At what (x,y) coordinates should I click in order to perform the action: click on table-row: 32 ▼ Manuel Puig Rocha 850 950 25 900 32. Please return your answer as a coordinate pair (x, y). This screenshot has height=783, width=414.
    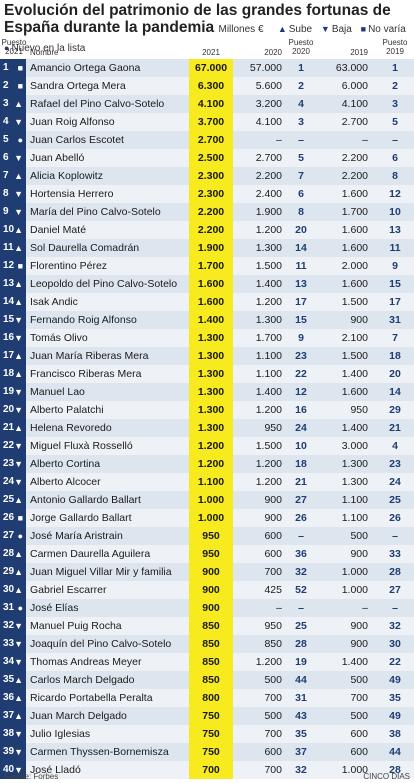
    Looking at the image, I should click on (207, 626).